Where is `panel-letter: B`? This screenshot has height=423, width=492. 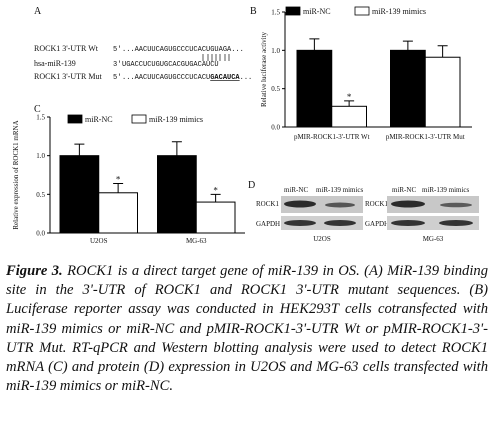
panel-letter: B is located at coordinates (253, 11).